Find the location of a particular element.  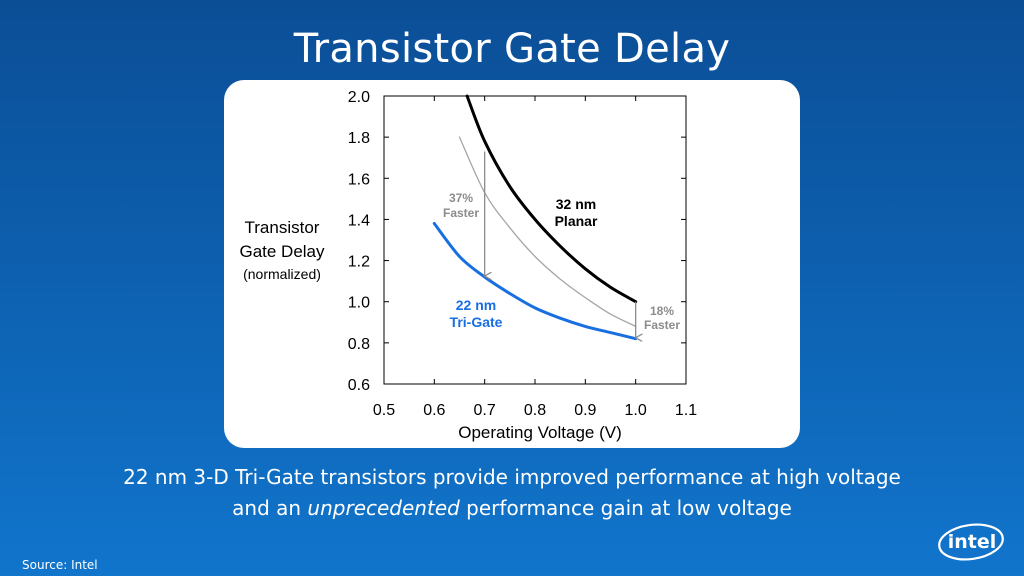

caption-line-2-start: and an is located at coordinates (270, 508).